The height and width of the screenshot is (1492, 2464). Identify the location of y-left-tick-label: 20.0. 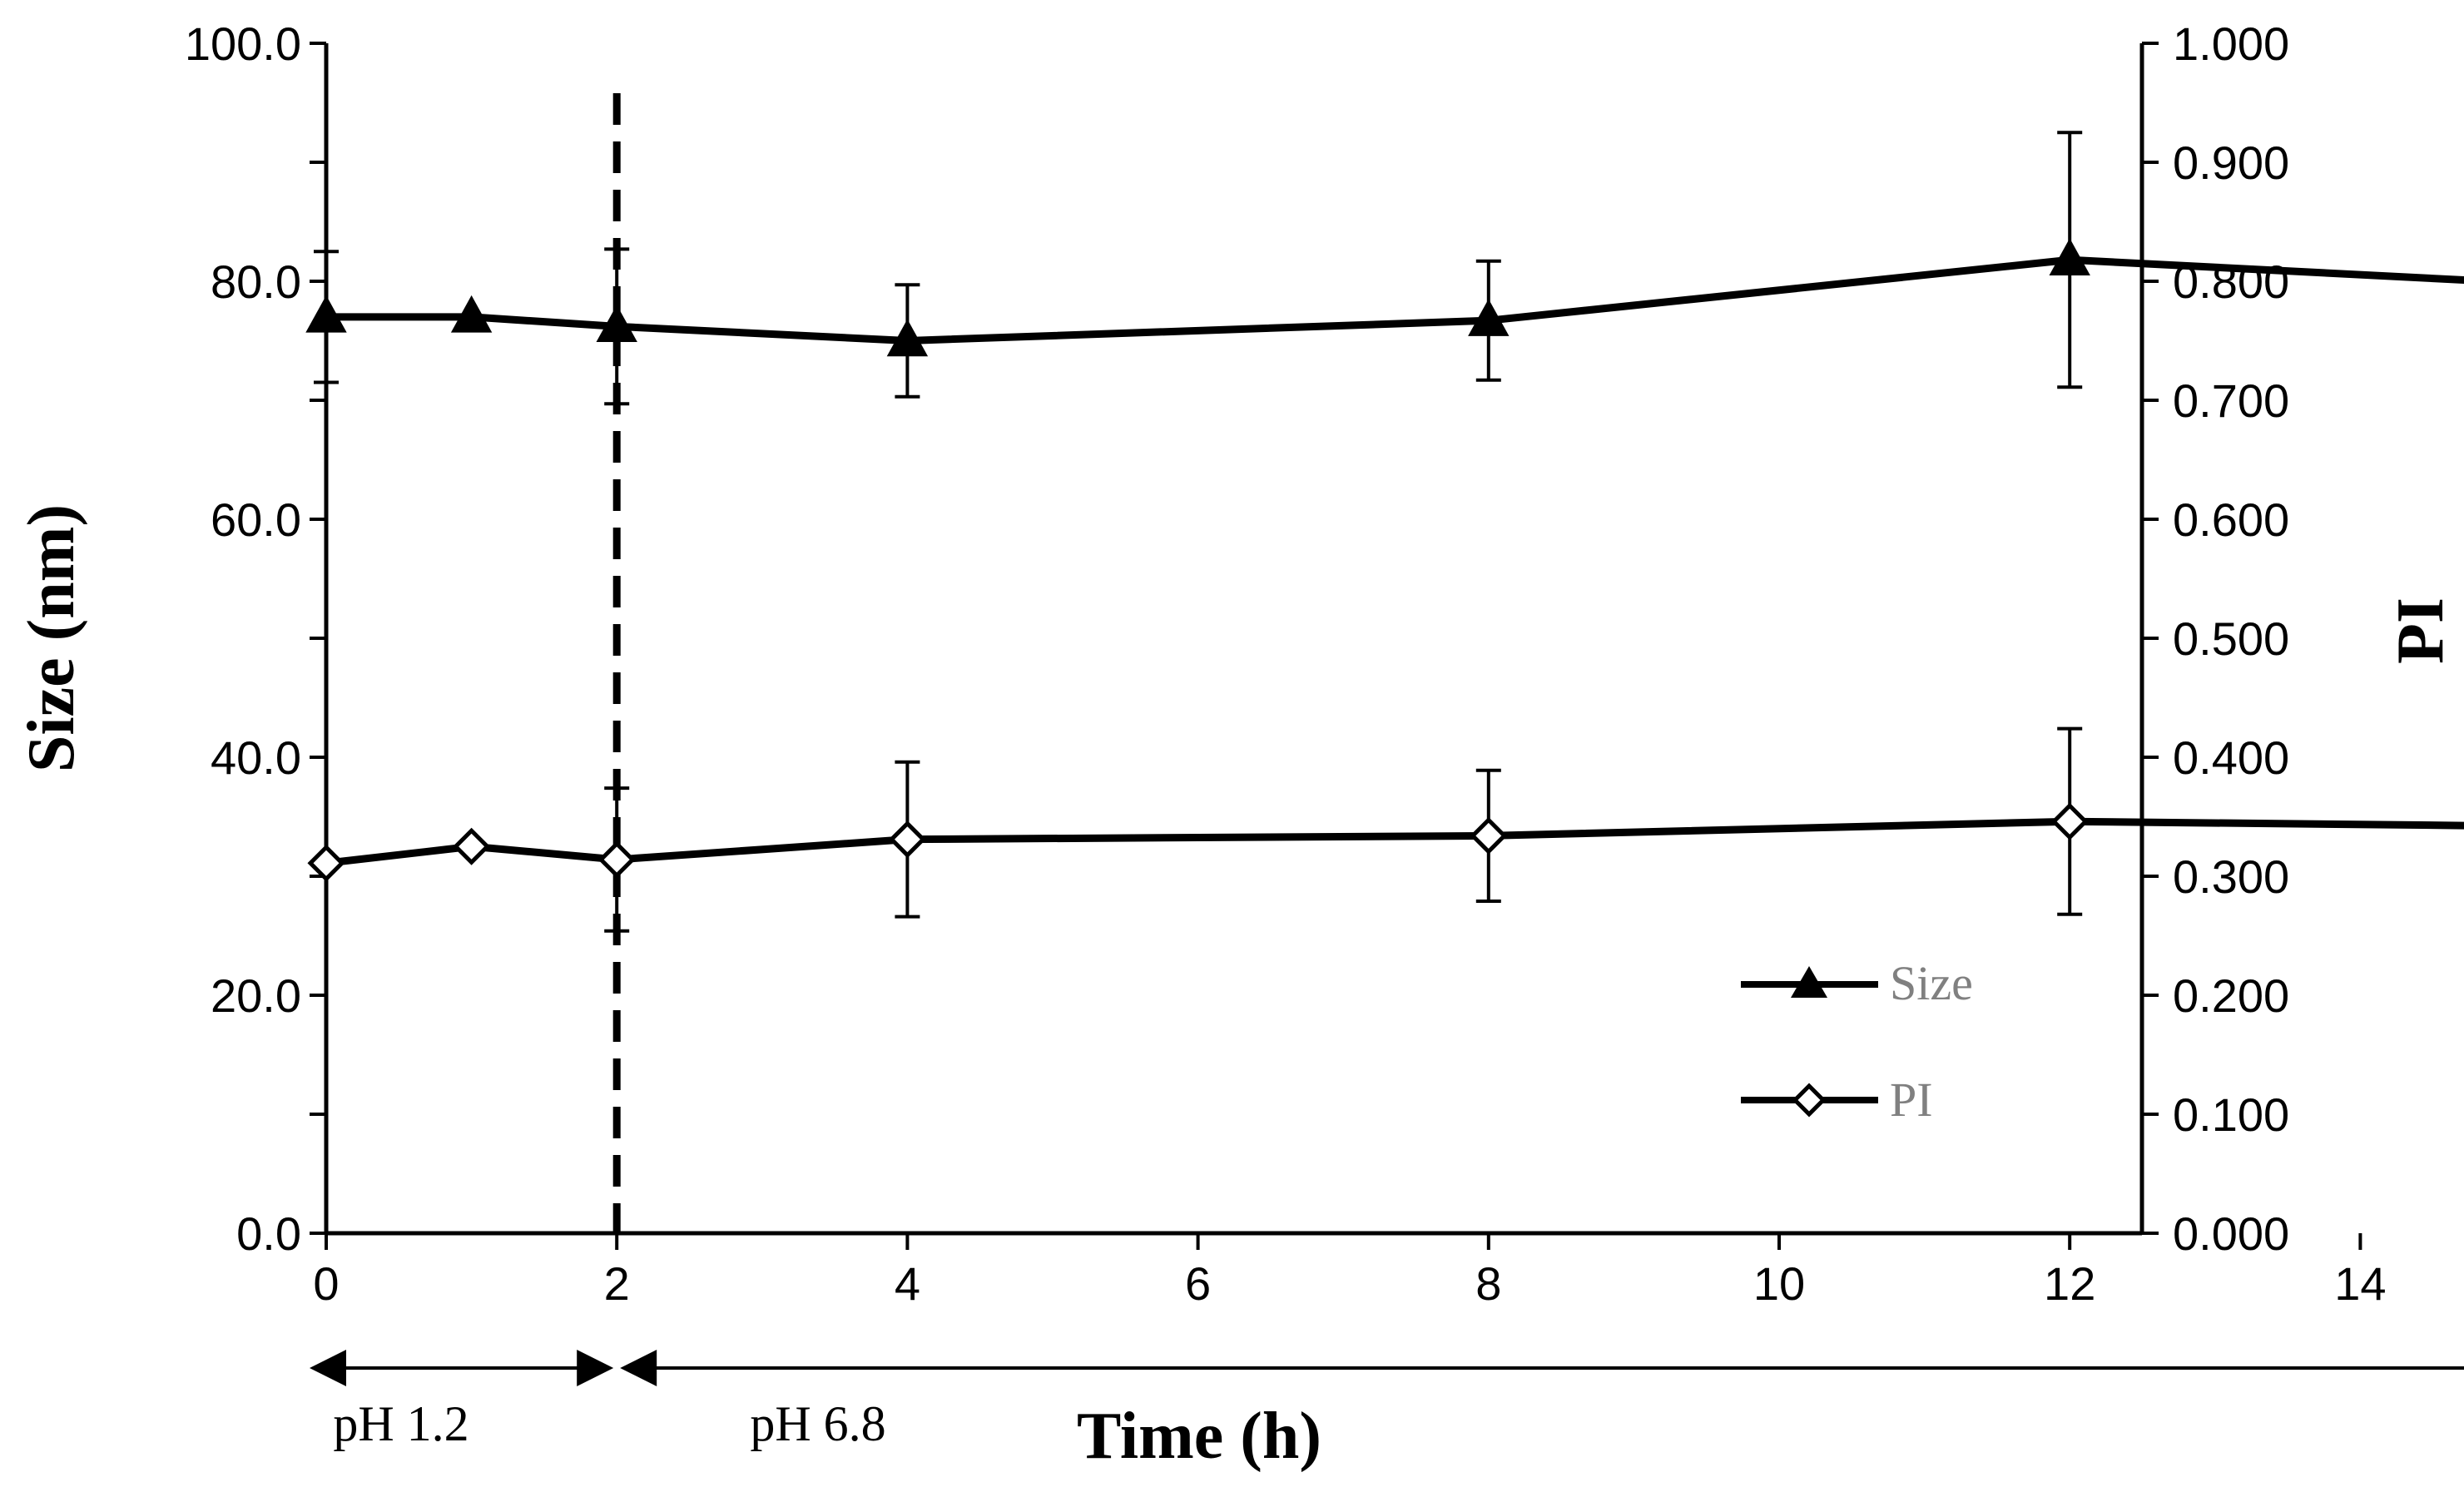
(256, 995).